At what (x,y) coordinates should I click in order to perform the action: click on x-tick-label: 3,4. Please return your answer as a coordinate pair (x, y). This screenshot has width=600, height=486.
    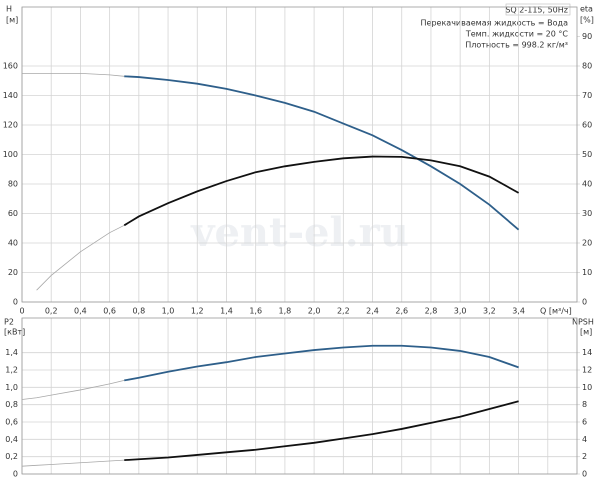
    Looking at the image, I should click on (518, 311).